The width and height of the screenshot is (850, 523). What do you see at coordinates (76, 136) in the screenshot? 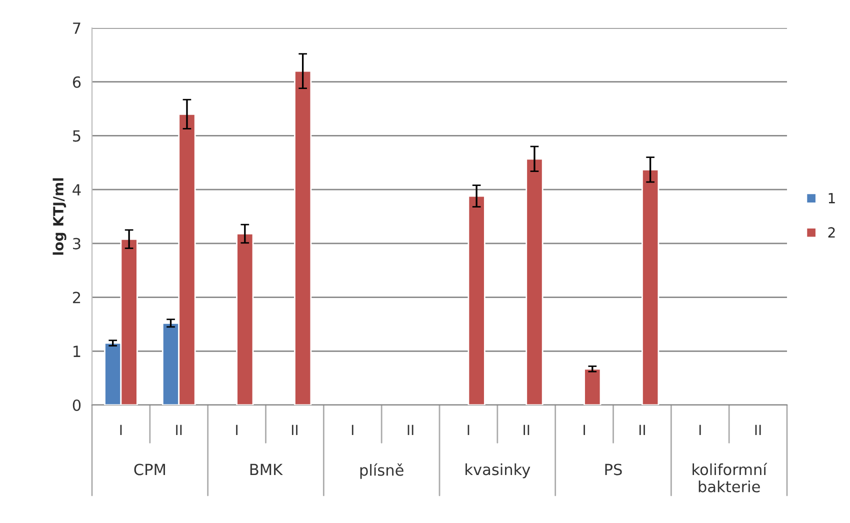
I see `y-tick-label: 5` at bounding box center [76, 136].